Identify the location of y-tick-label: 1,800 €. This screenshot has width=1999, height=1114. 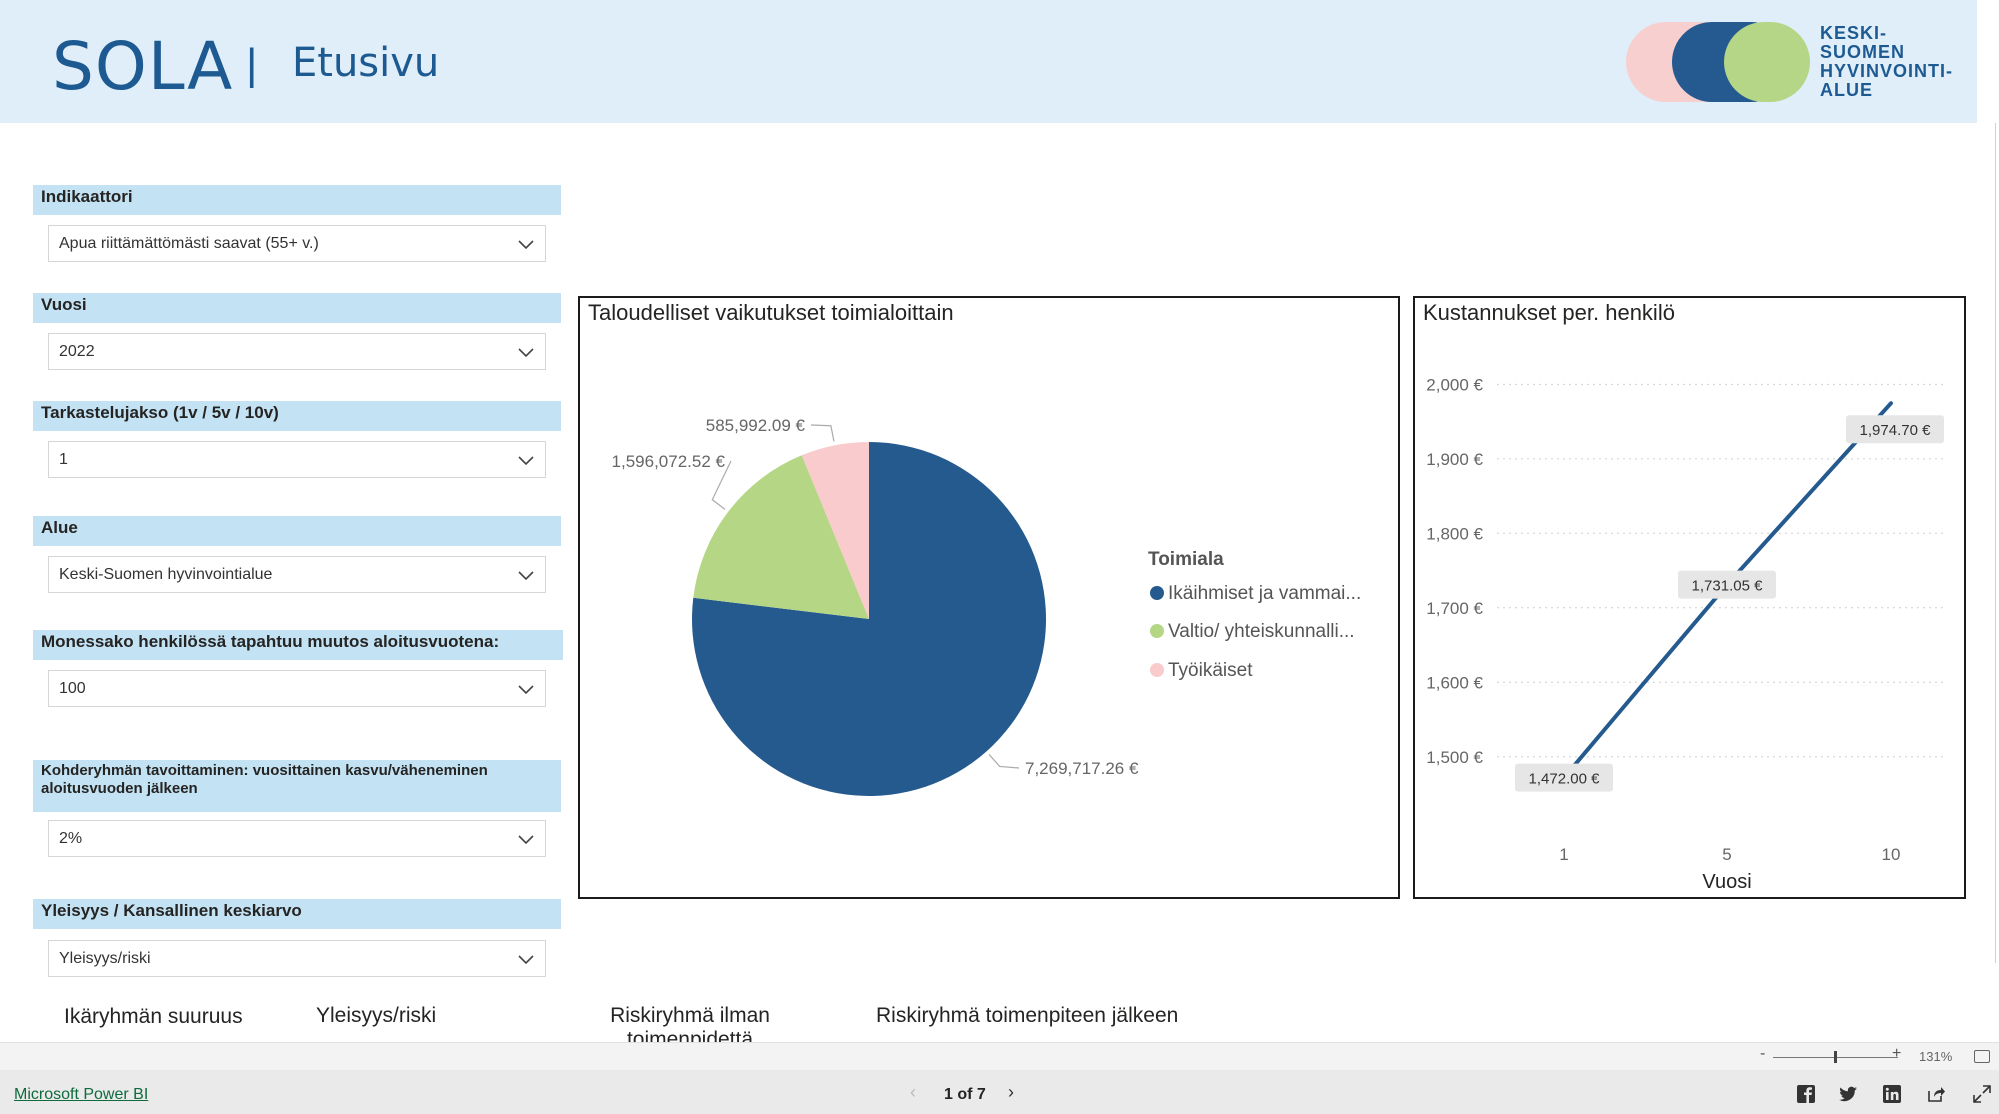
(1454, 533).